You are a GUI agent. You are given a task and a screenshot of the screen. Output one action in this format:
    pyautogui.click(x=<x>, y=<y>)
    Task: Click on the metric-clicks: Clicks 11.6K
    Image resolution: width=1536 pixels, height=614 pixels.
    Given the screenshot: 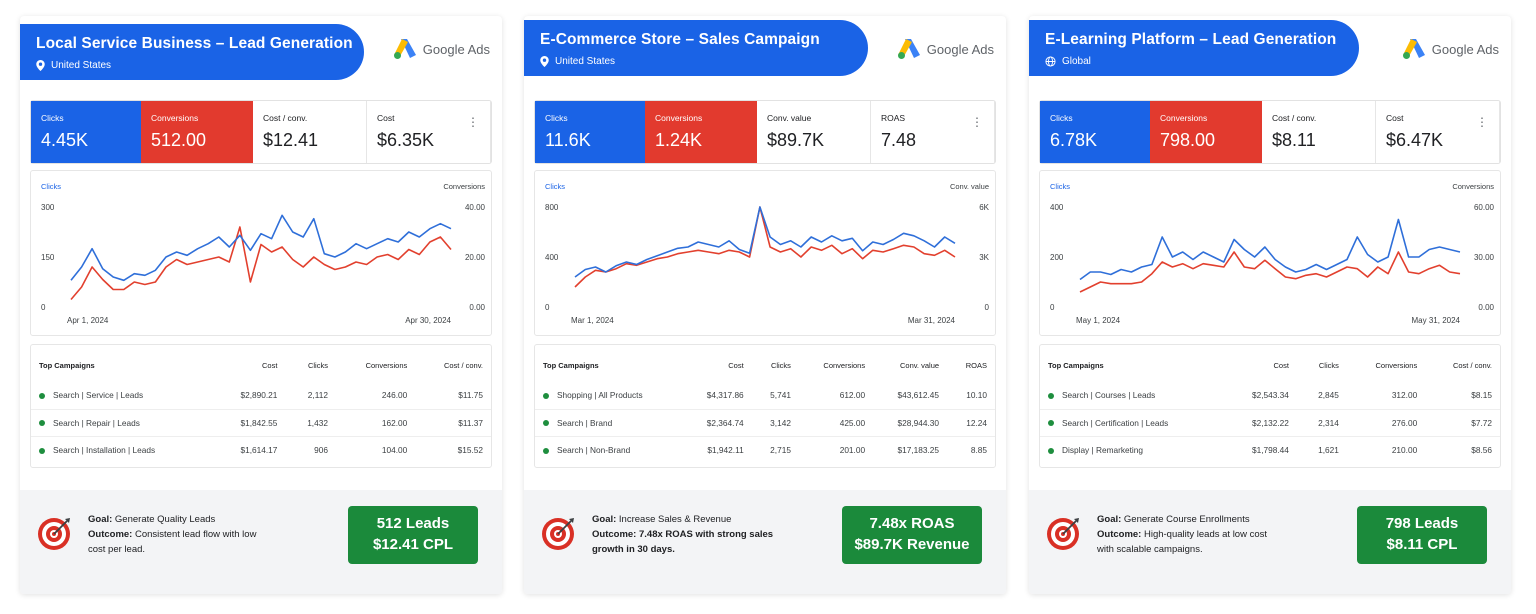 What is the action you would take?
    pyautogui.click(x=590, y=132)
    